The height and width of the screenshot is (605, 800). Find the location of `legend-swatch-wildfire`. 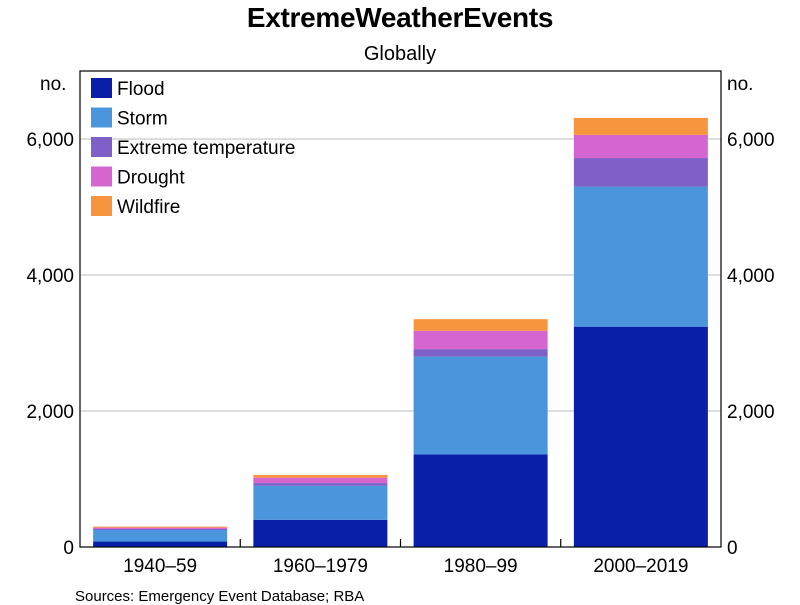

legend-swatch-wildfire is located at coordinates (101, 206).